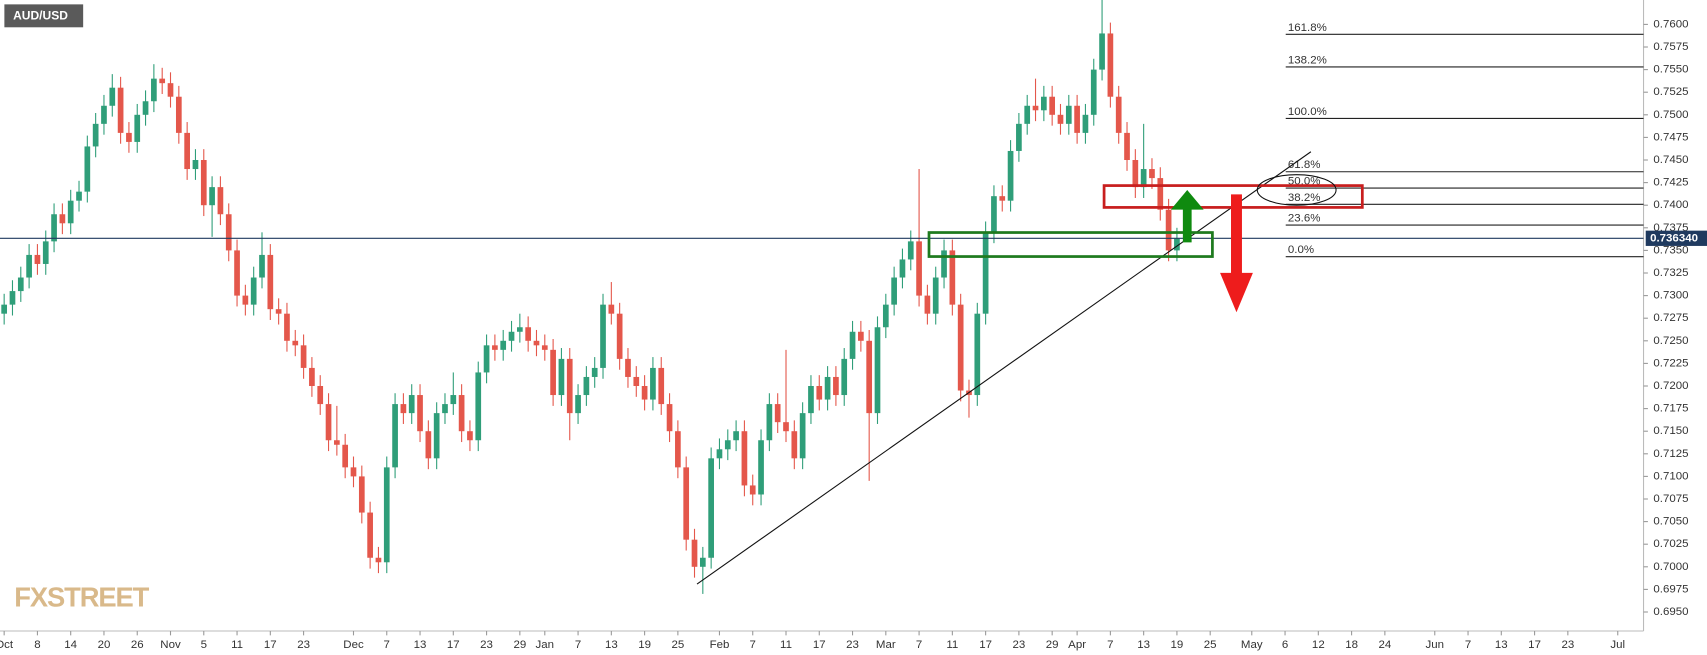 The image size is (1707, 655). What do you see at coordinates (519, 645) in the screenshot?
I see `x-tick-label: 29` at bounding box center [519, 645].